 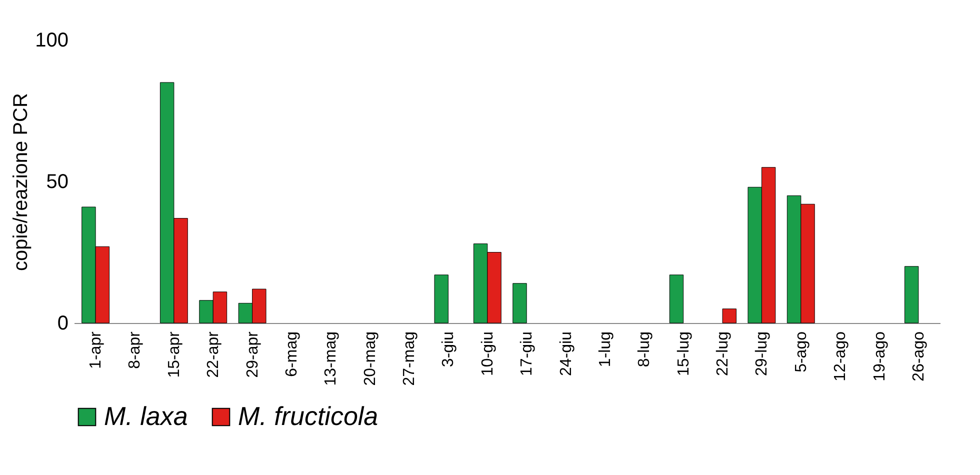 I want to click on y-tick-label: 50, so click(x=57, y=182).